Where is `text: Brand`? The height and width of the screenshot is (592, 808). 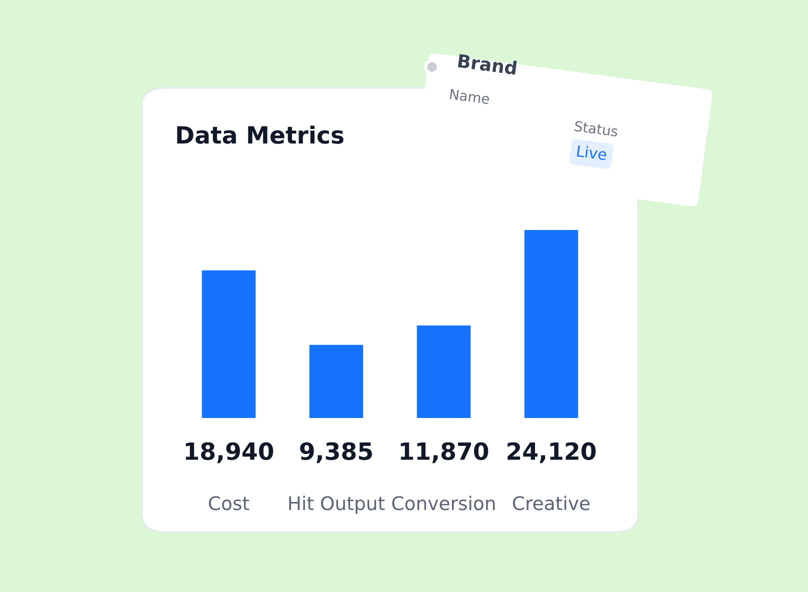 text: Brand is located at coordinates (487, 64).